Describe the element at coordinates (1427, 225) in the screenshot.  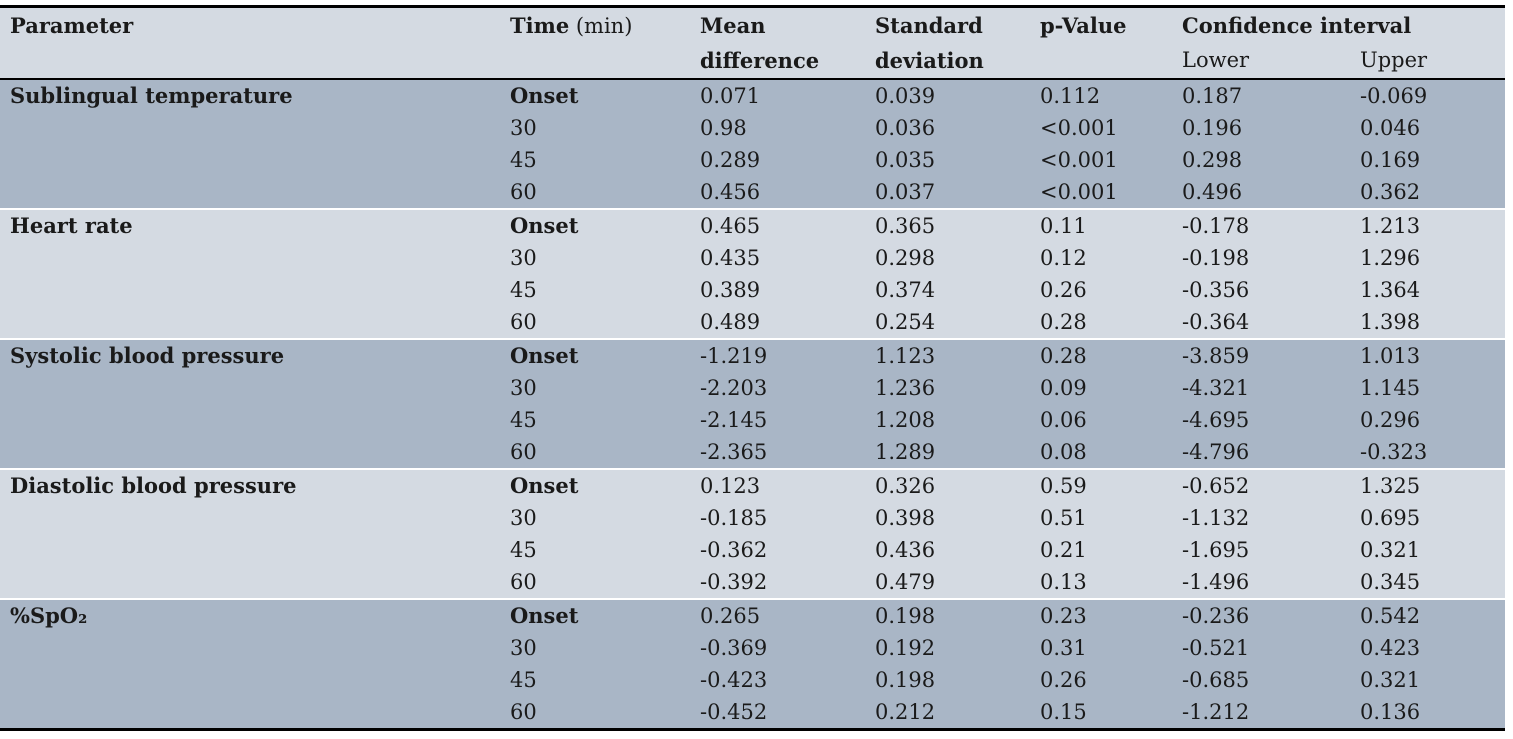
I see `ci-upper-cell: 1.213` at that location.